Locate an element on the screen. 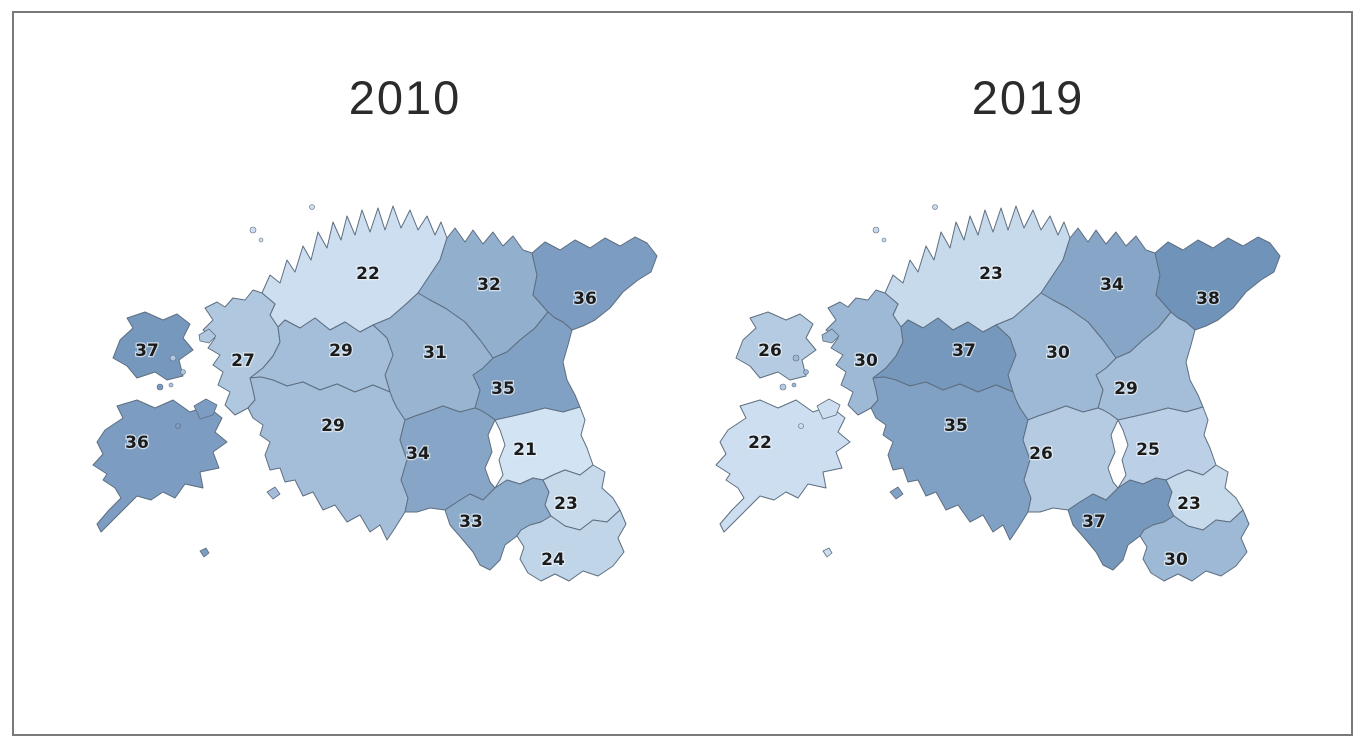 The image size is (1365, 747). region-hiiu-2019 is located at coordinates (776, 346).